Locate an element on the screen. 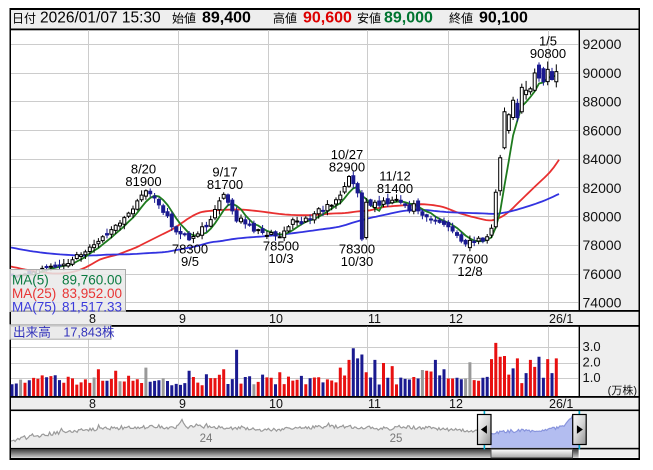 The width and height of the screenshot is (653, 470). svg-text: 終値 is located at coordinates (461, 18).